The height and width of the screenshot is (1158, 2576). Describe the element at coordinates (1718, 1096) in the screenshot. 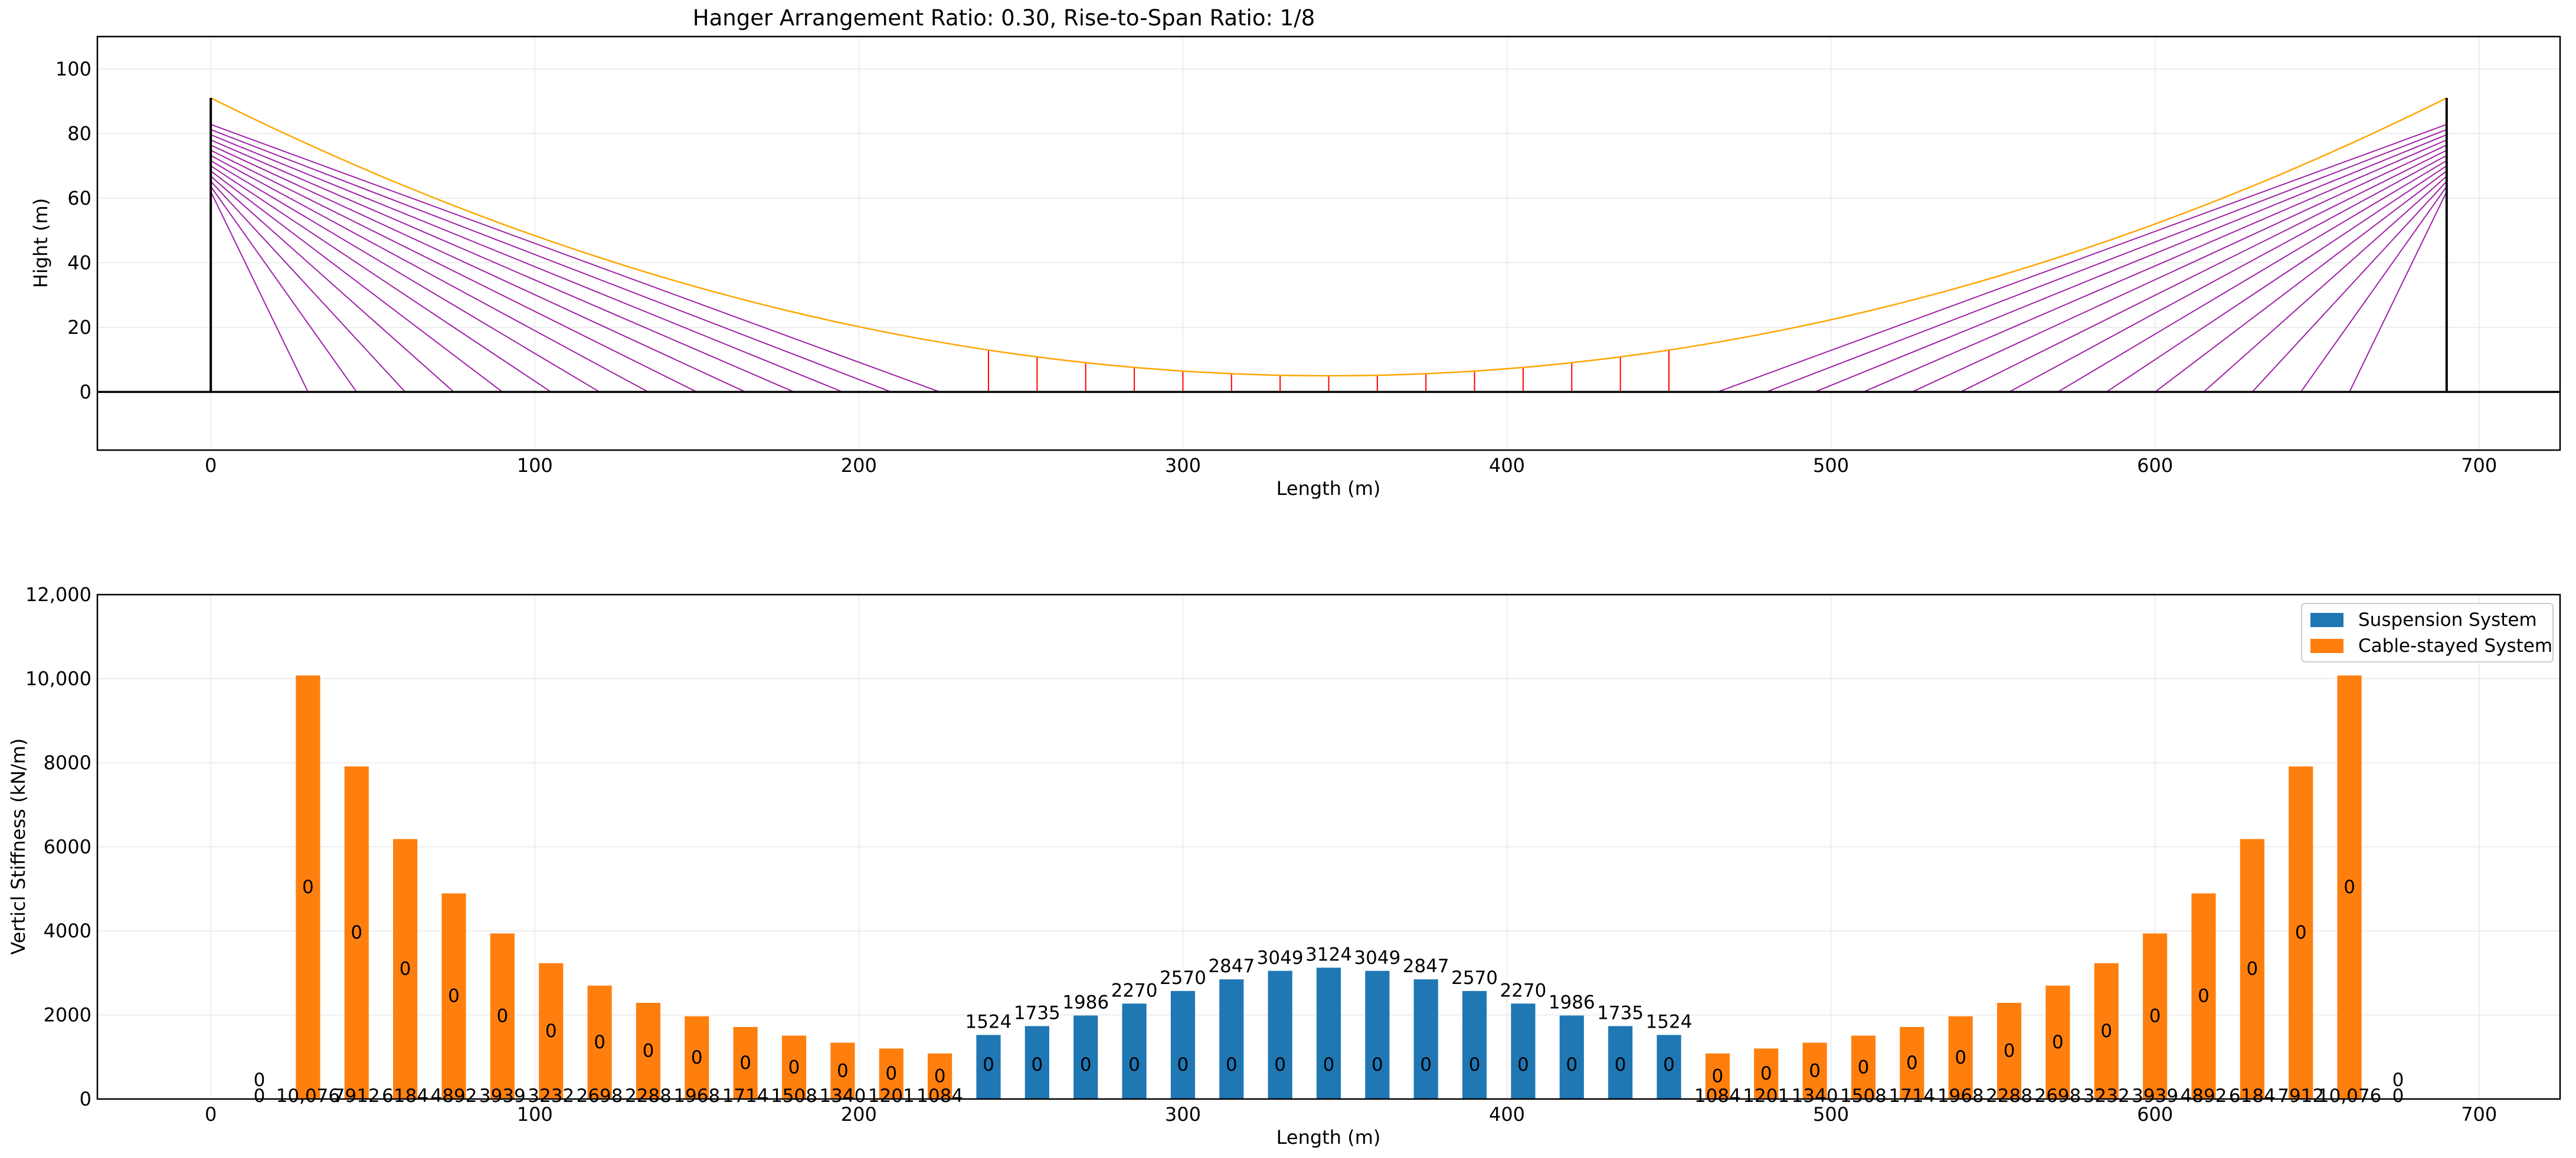

I see `bar-label-cable-stayed: 1084` at that location.